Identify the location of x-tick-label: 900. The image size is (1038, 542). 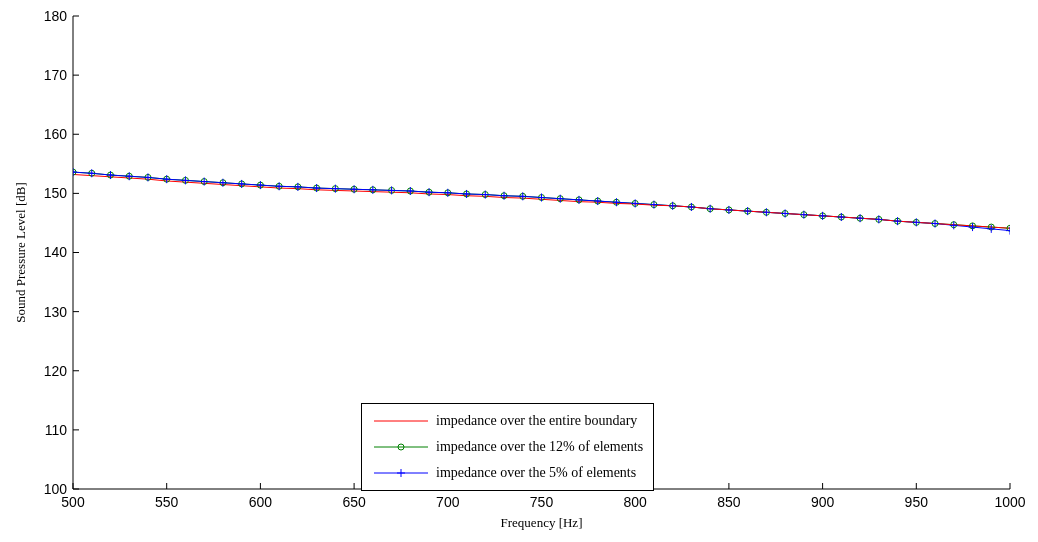
(822, 501).